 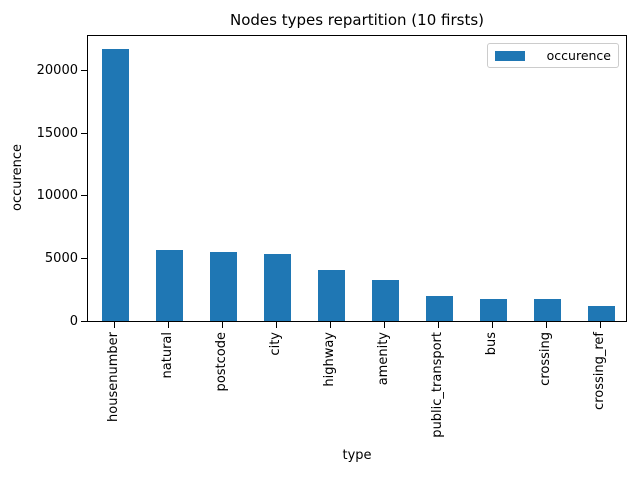 I want to click on bar-public_transport, so click(x=439, y=308).